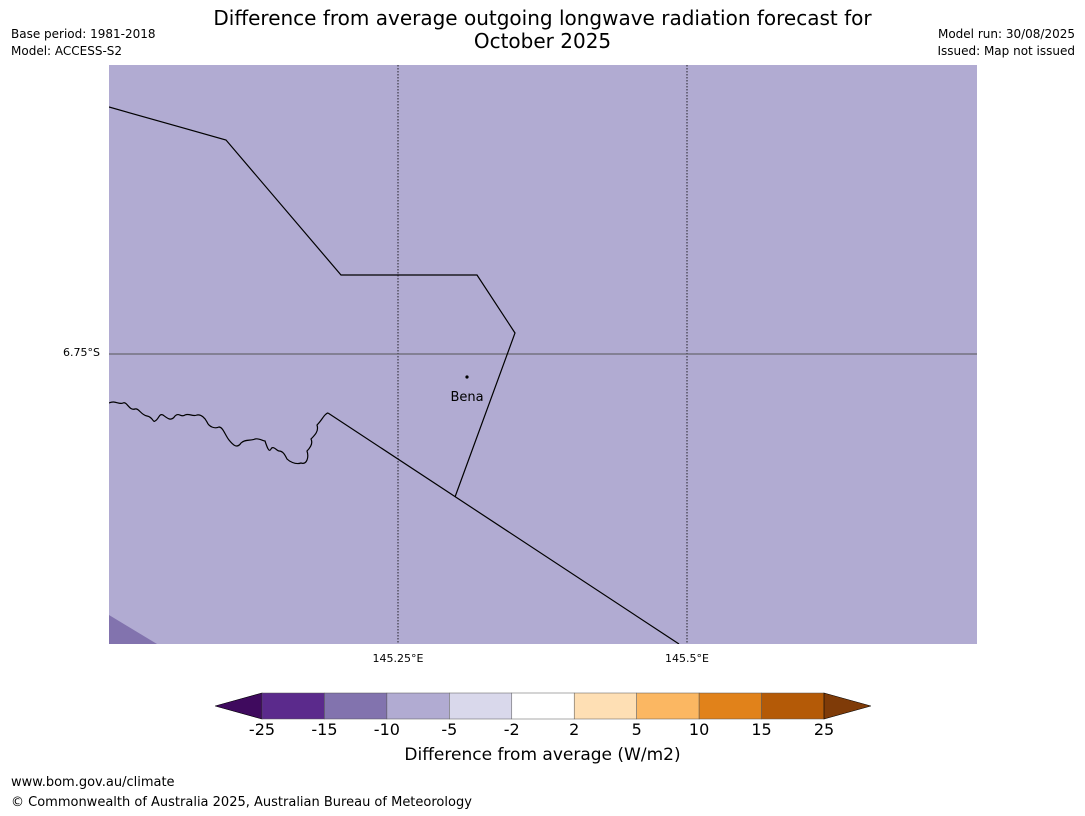  What do you see at coordinates (449, 729) in the screenshot?
I see `colorbar-tick-label: -5` at bounding box center [449, 729].